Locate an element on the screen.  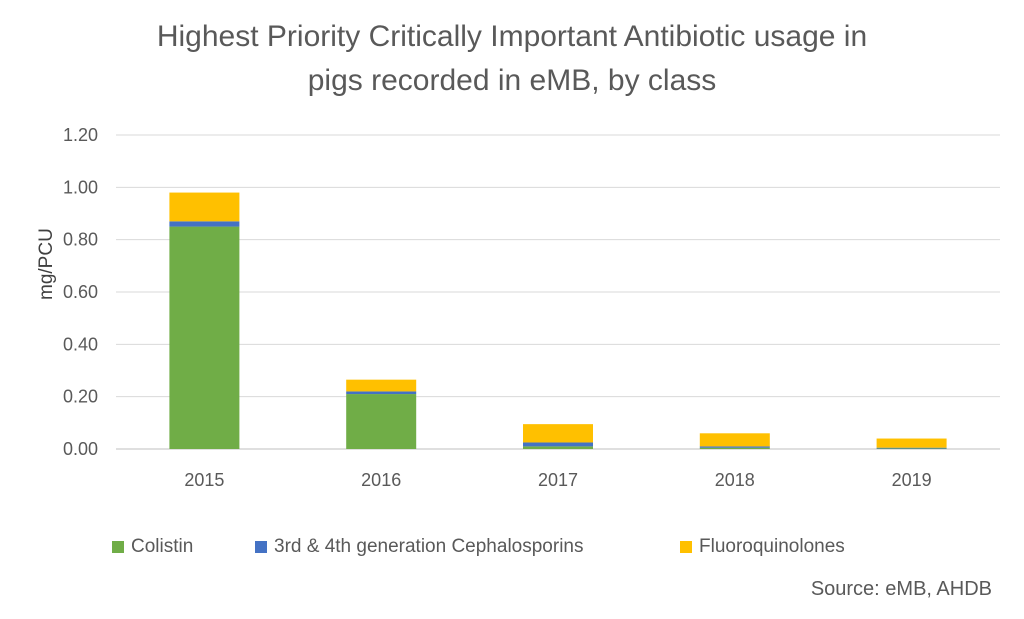
bar-2017-3rd-4th-generation-cephalosporins is located at coordinates (558, 444).